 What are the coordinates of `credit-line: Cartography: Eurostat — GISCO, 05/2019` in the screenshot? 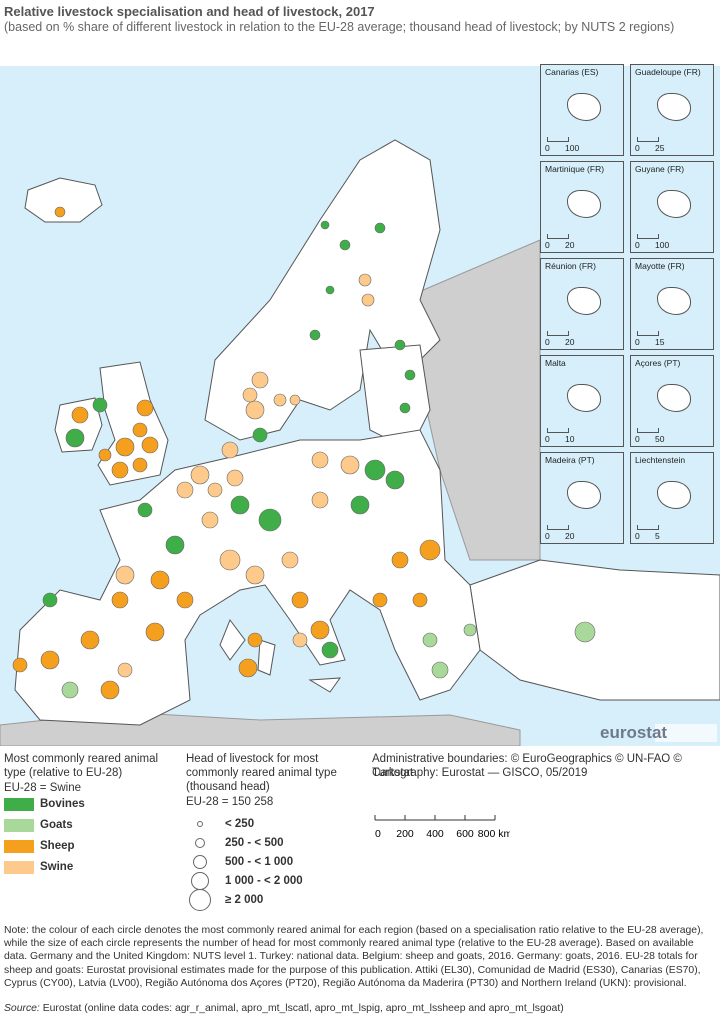 It's located at (480, 773).